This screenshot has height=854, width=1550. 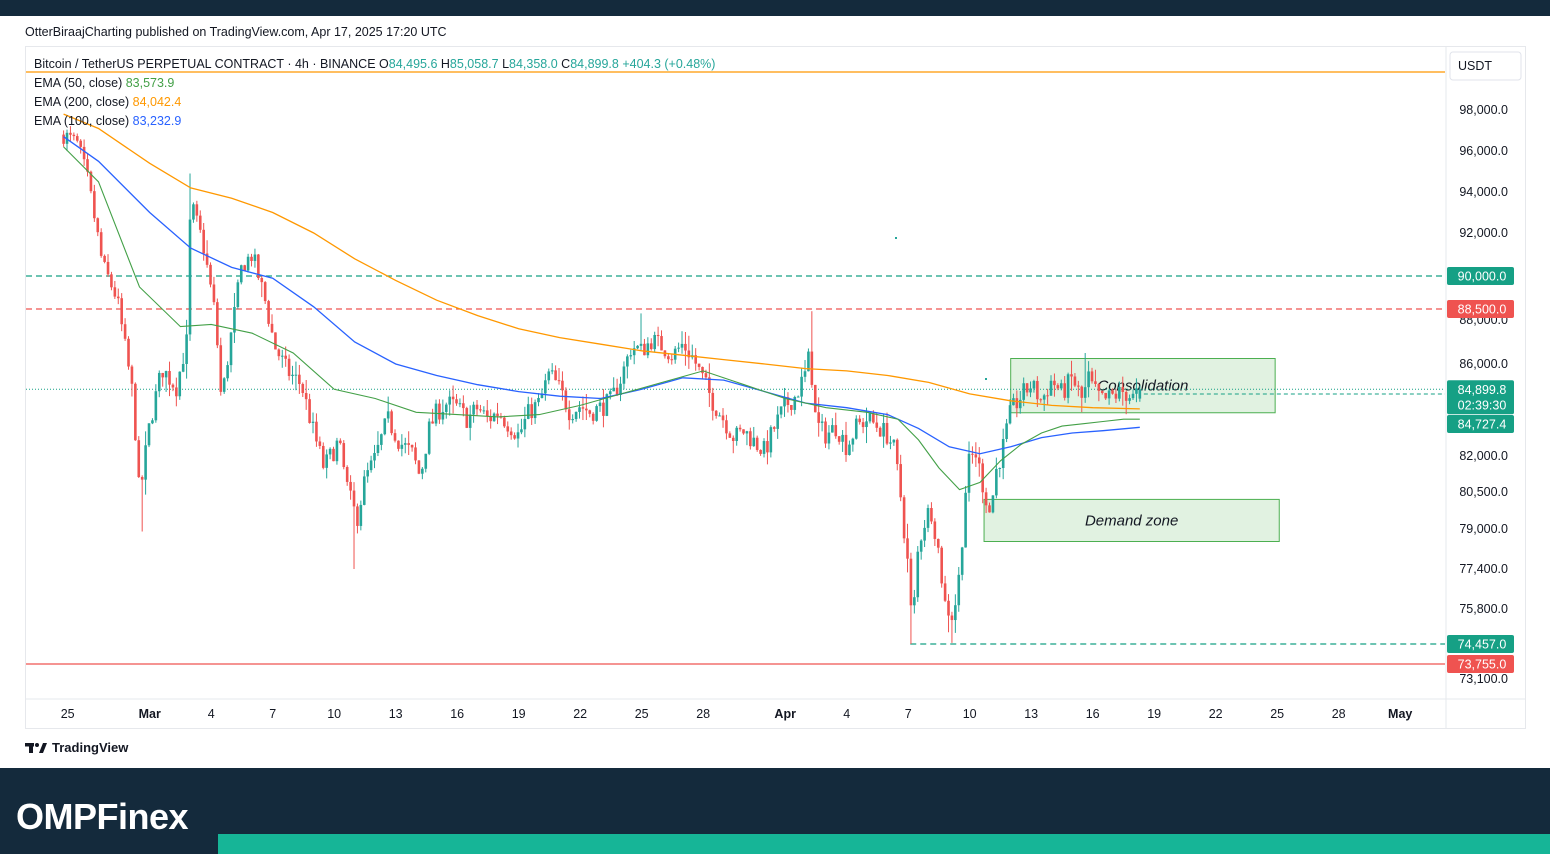 I want to click on x-tick-label: 4, so click(x=211, y=714).